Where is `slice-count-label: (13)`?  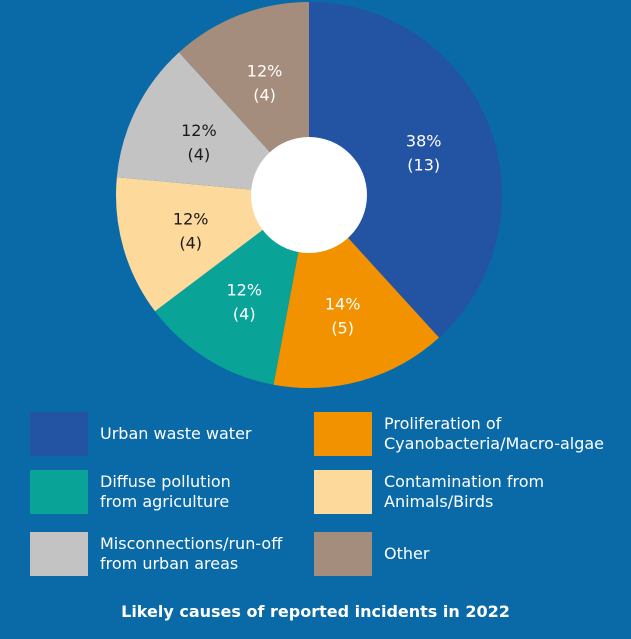
slice-count-label: (13) is located at coordinates (423, 165).